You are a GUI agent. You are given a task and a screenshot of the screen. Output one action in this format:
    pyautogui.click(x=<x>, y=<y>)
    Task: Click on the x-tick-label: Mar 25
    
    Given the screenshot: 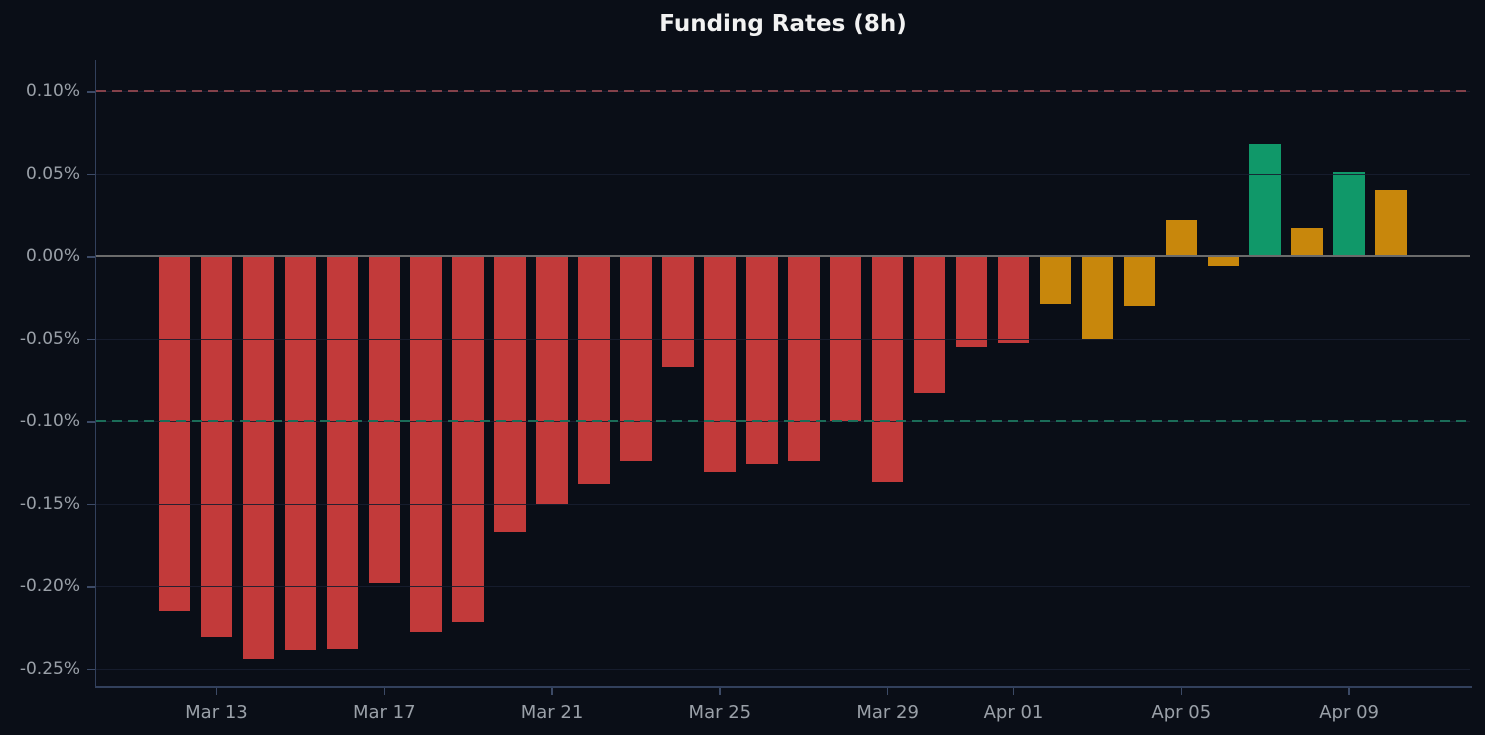 What is the action you would take?
    pyautogui.click(x=720, y=712)
    